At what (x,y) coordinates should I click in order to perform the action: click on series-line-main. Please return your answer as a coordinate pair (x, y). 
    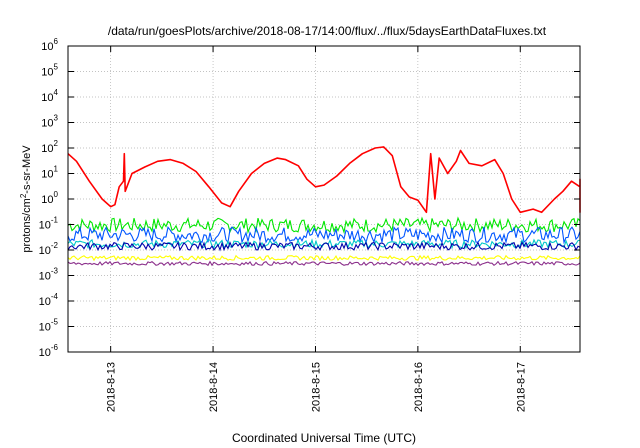
    Looking at the image, I should click on (324, 180).